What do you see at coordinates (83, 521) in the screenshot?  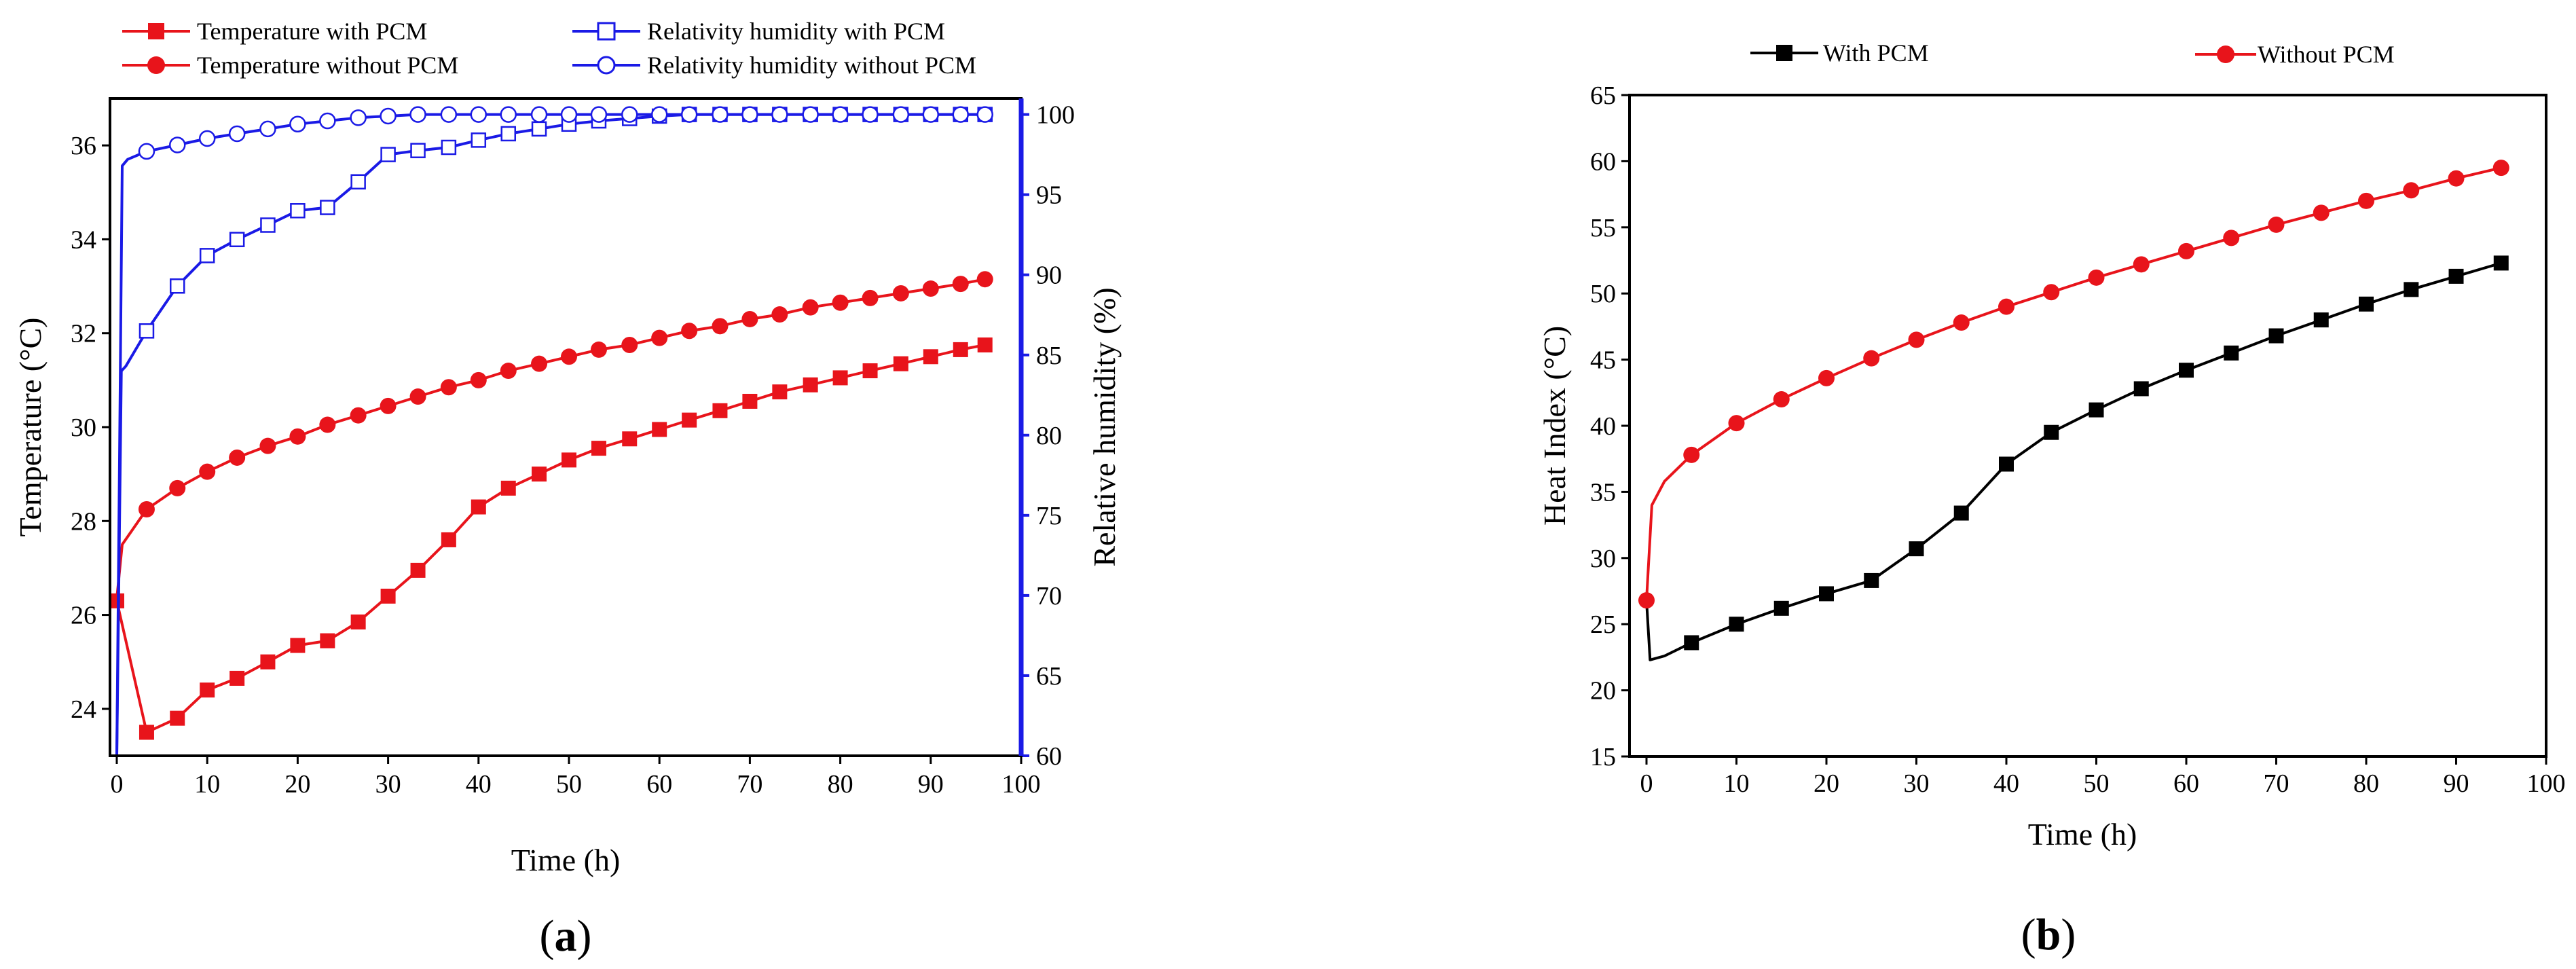 I see `panel-a-y-tick-label: 28` at bounding box center [83, 521].